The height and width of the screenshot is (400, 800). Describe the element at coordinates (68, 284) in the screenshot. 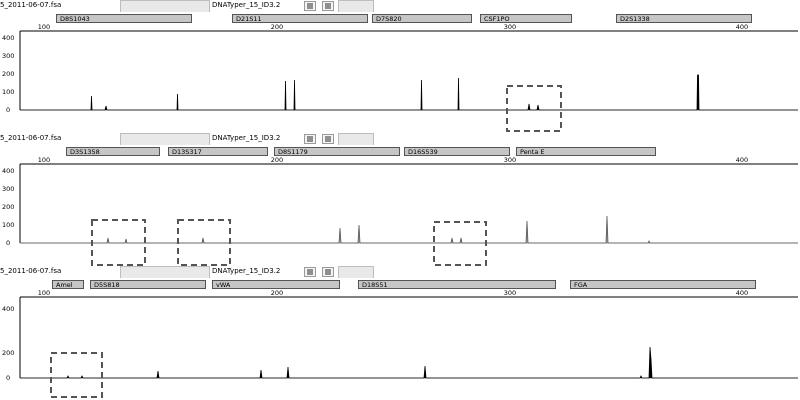

I see `marker-bin: Amel` at that location.